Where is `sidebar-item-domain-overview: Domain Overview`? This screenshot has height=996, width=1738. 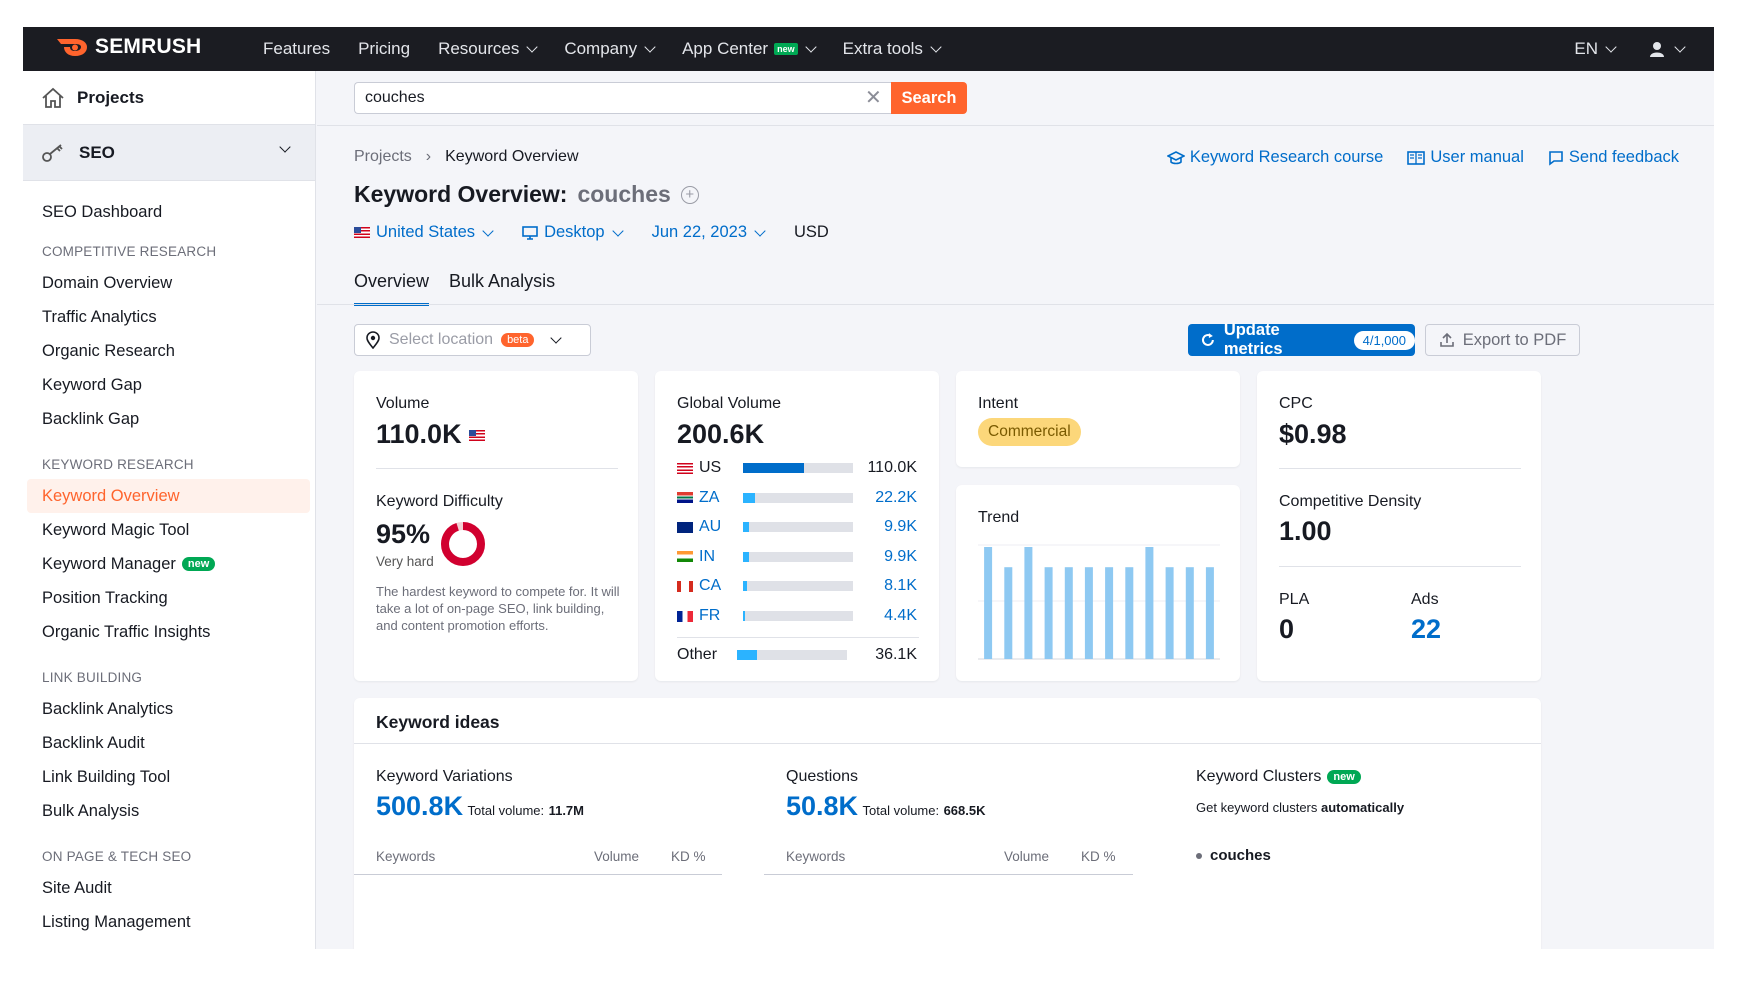 sidebar-item-domain-overview: Domain Overview is located at coordinates (169, 283).